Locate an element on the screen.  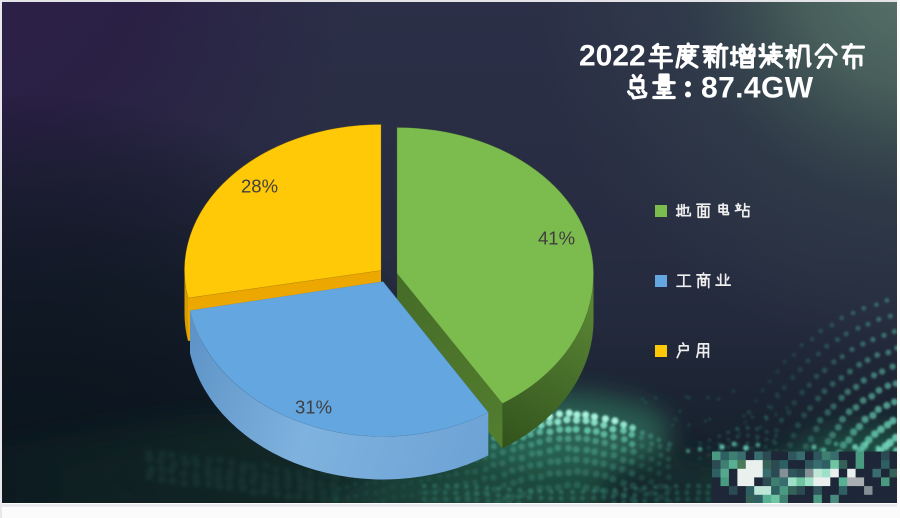
svg-text: 41% is located at coordinates (556, 238).